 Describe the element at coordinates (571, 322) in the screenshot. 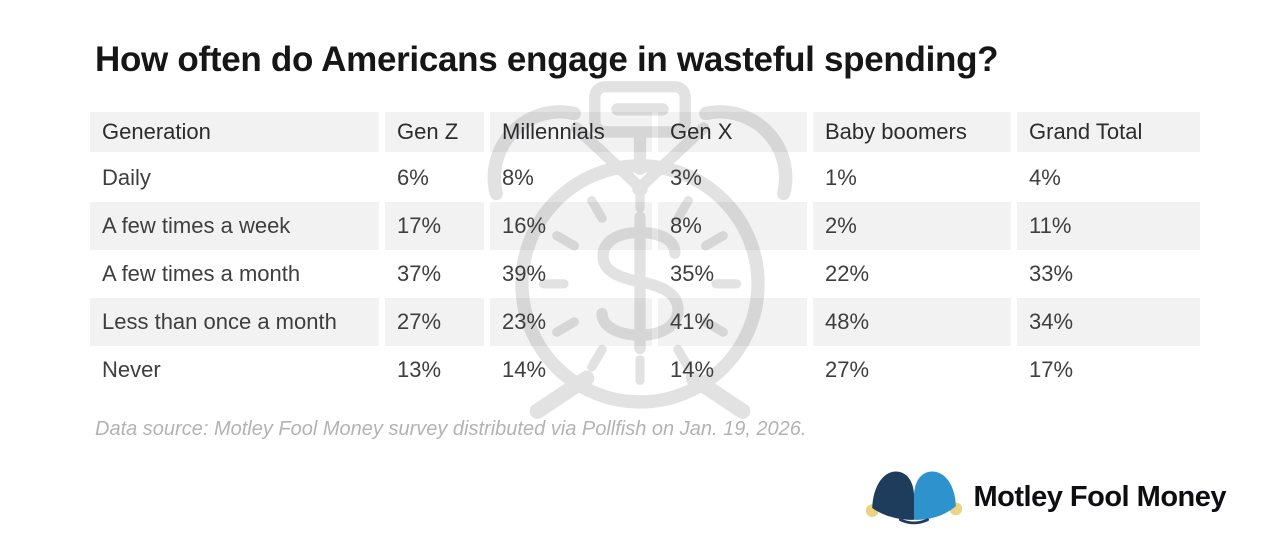

I see `value-cell: 23%` at that location.